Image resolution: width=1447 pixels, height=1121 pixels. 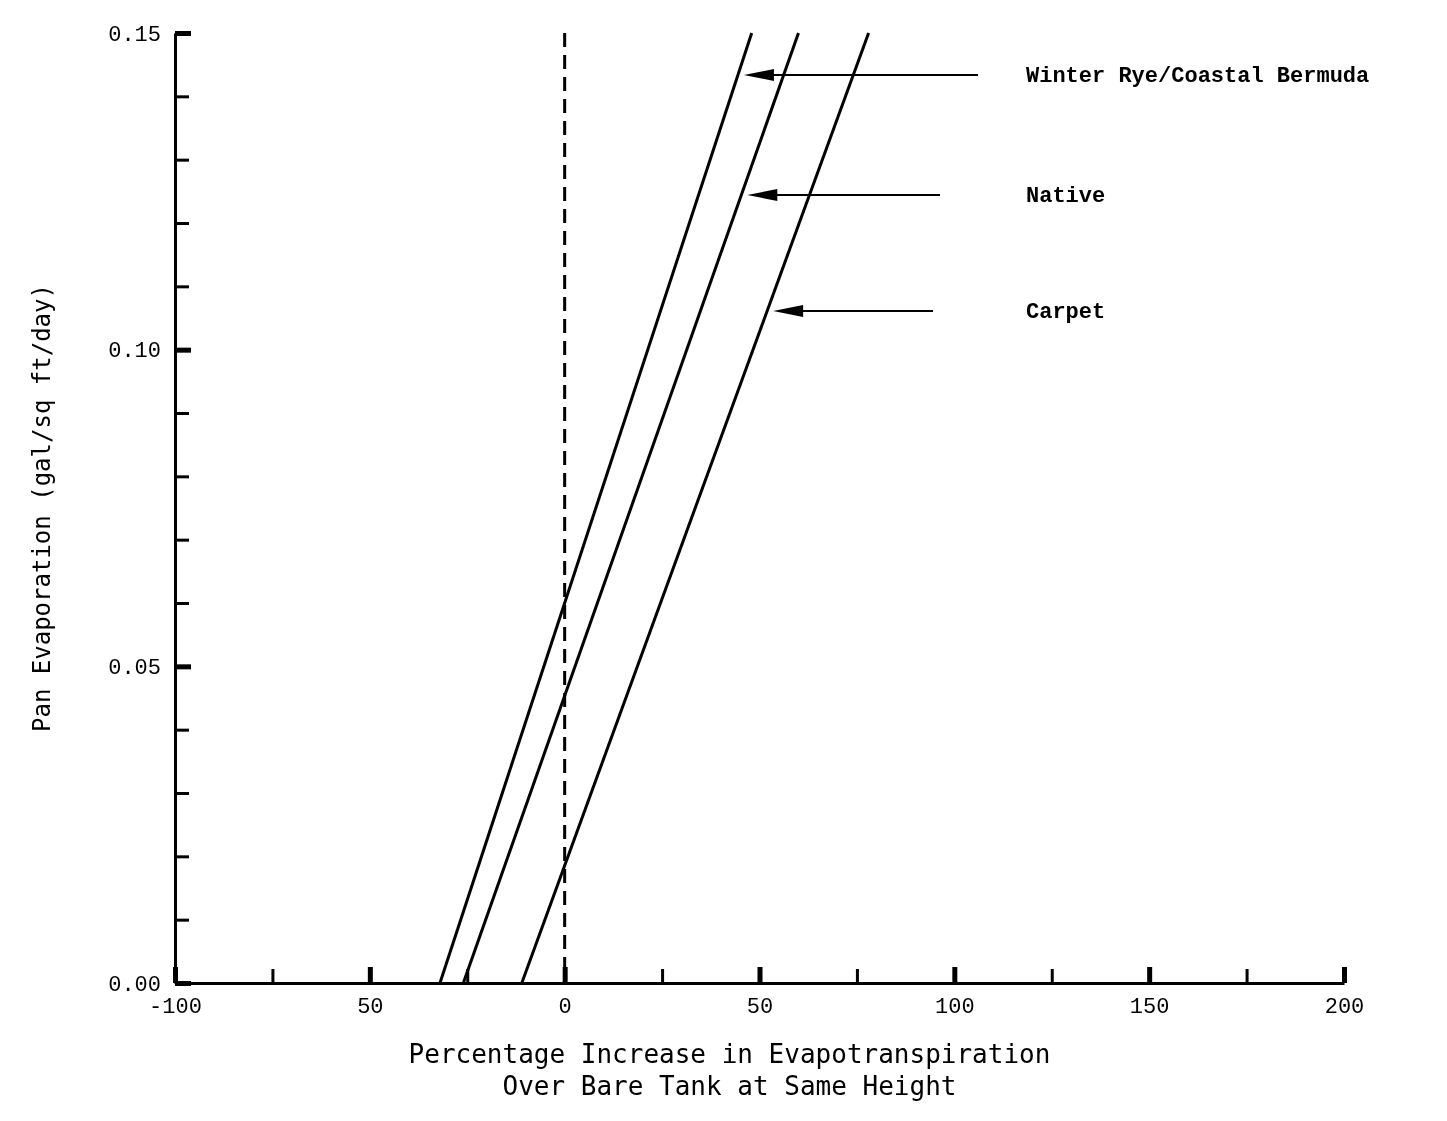 What do you see at coordinates (1149, 1007) in the screenshot?
I see `x-tick-label: 150` at bounding box center [1149, 1007].